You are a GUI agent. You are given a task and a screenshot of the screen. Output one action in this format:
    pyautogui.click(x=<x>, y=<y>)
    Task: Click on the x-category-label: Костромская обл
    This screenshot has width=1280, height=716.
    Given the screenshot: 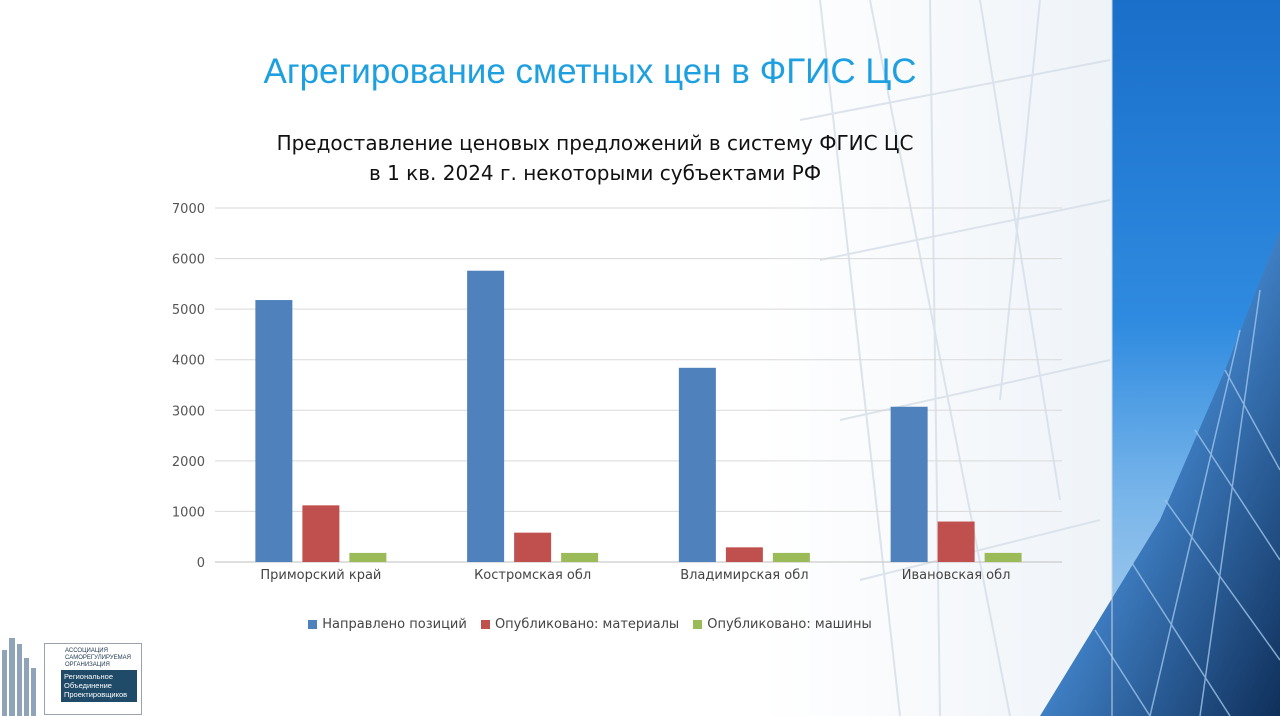 What is the action you would take?
    pyautogui.click(x=532, y=575)
    